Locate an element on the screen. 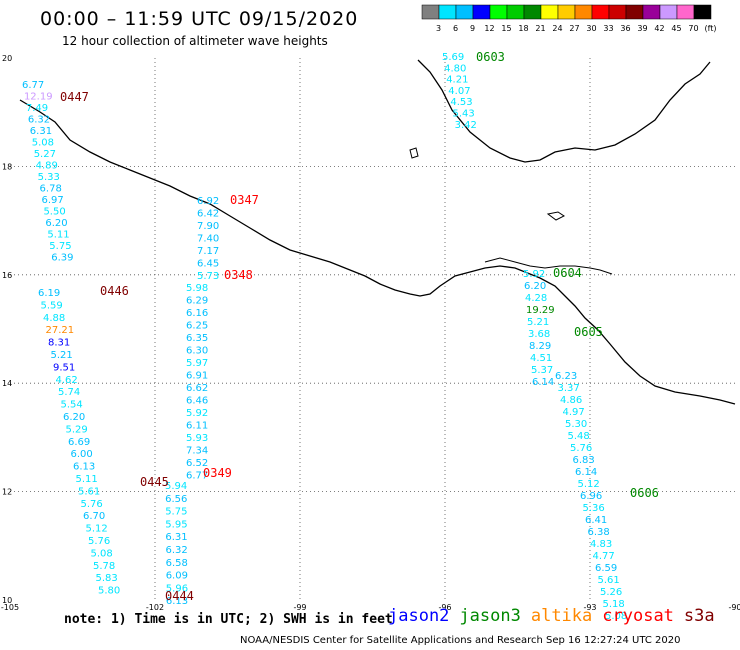  wave-height-value: 5.59 is located at coordinates (52, 305).